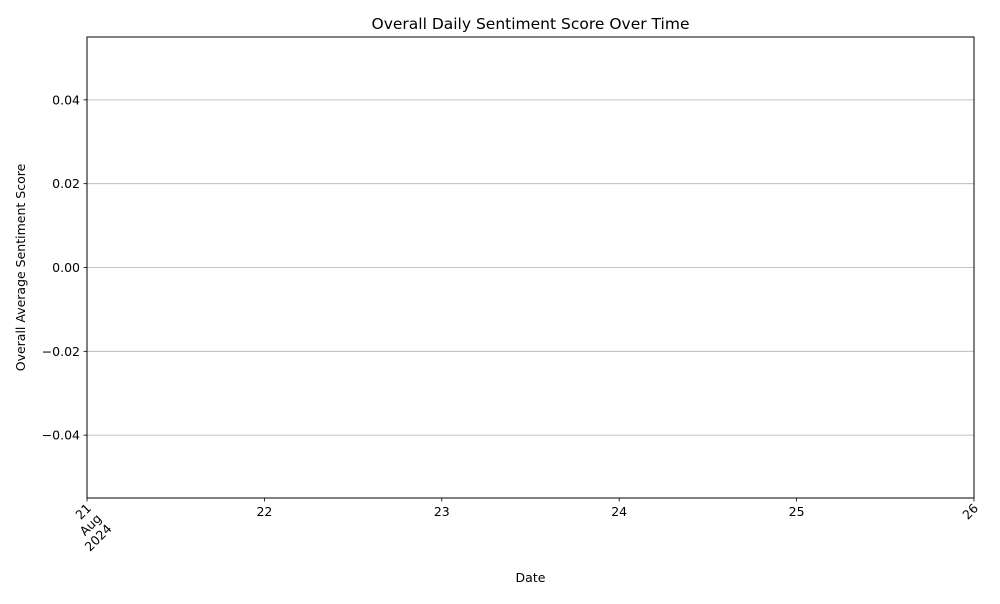 The width and height of the screenshot is (1000, 604). Describe the element at coordinates (66, 99) in the screenshot. I see `y-tick-label: 0.04` at that location.